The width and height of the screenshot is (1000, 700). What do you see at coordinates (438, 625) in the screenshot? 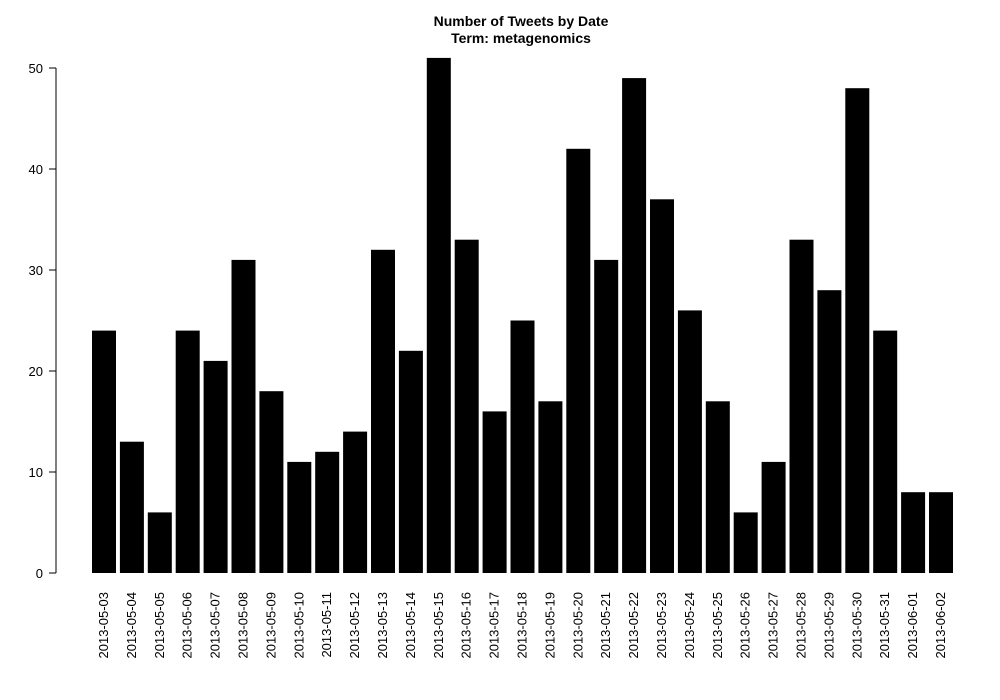
I see `x-category-label: 2013-05-15` at bounding box center [438, 625].